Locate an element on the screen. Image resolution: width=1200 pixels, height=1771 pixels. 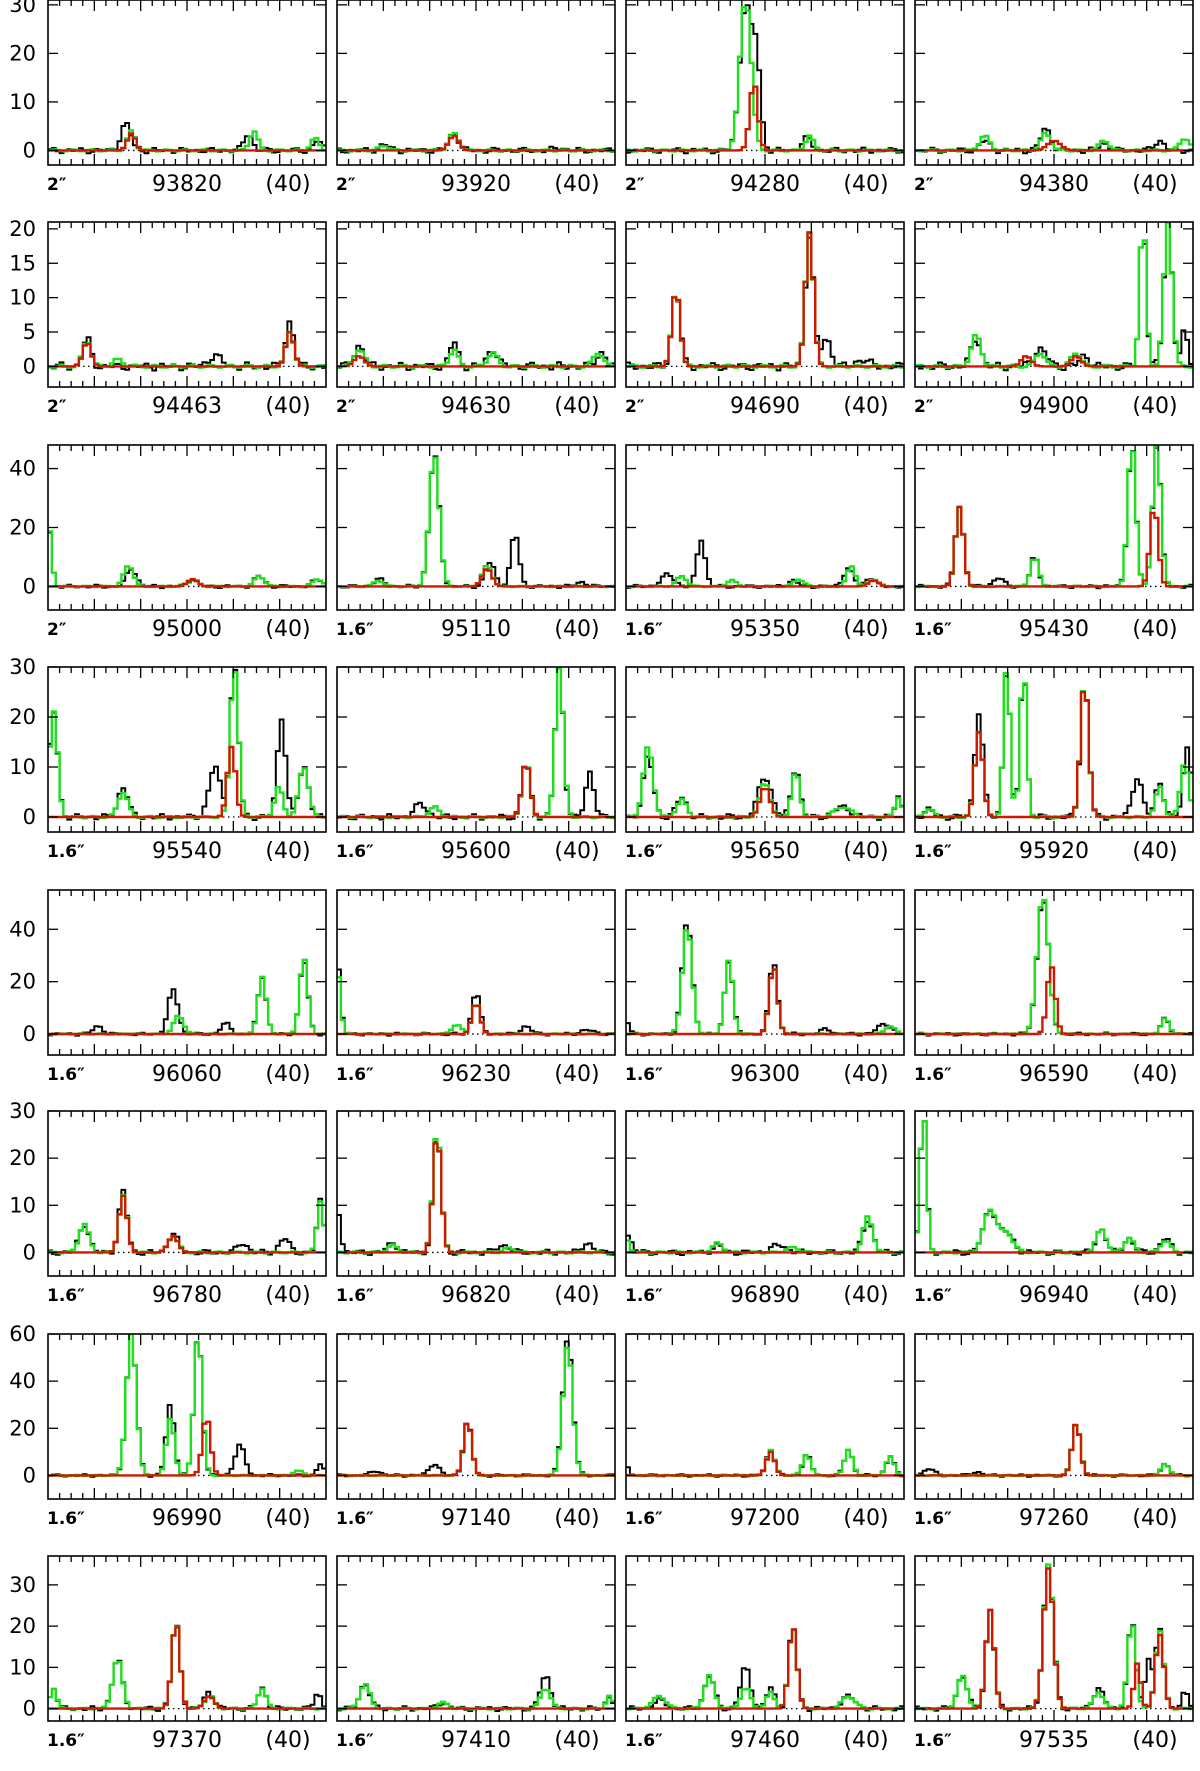
spectrum-panel: 0 10 20 30 1.6″ 95540 (40) is located at coordinates (168, 759).